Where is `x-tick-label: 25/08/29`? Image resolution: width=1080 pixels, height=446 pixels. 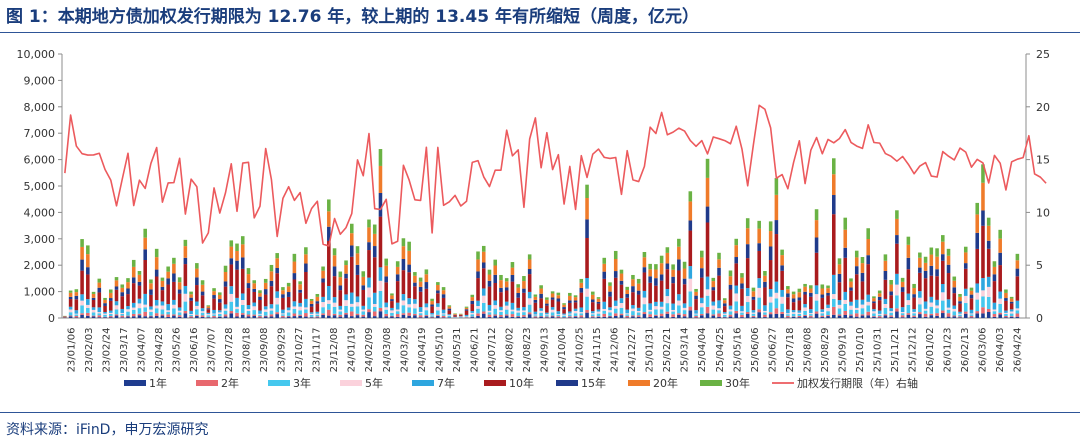
x-tick-label: 25/08/29 is located at coordinates (825, 350).